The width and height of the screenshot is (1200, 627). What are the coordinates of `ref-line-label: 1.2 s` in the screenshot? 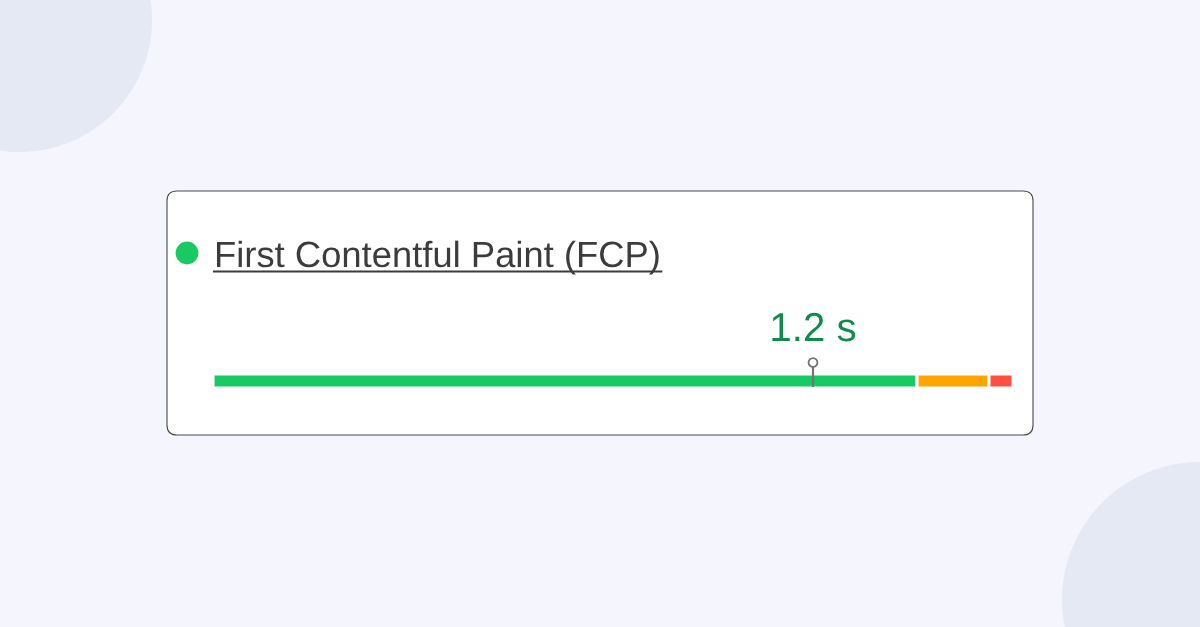 It's located at (814, 327).